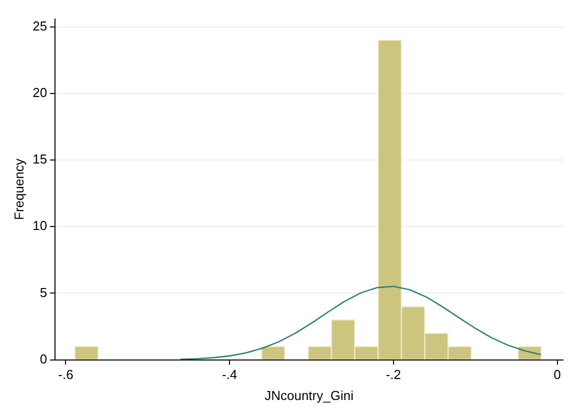 The image size is (575, 416). I want to click on x-tick-label: -.6, so click(66, 374).